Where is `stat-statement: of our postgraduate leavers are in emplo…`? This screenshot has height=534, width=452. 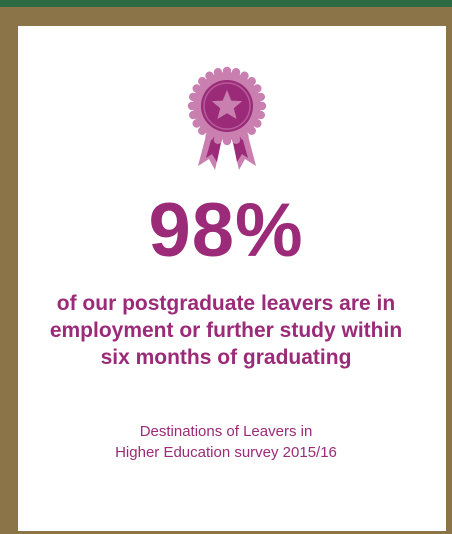 stat-statement: of our postgraduate leavers are in emplo… is located at coordinates (226, 330).